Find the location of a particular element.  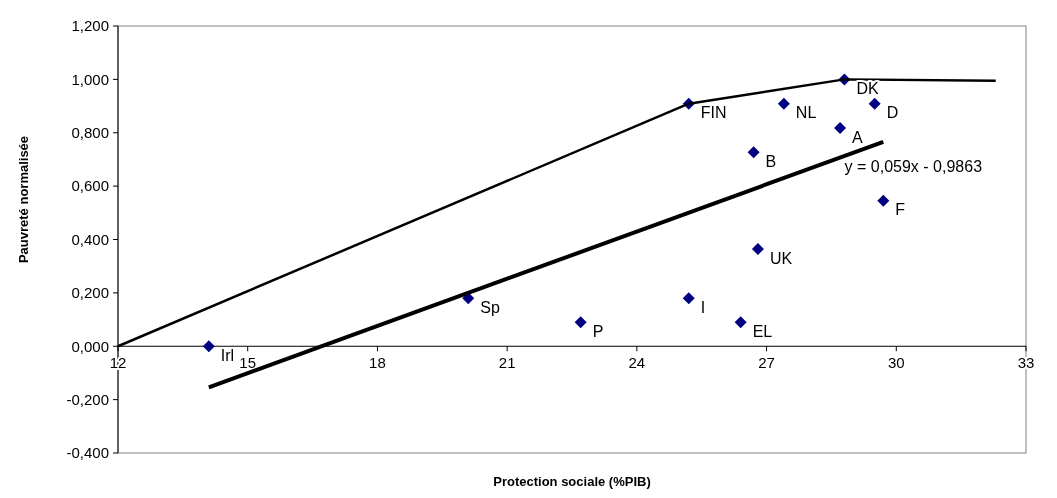

annotation: UK is located at coordinates (781, 258).